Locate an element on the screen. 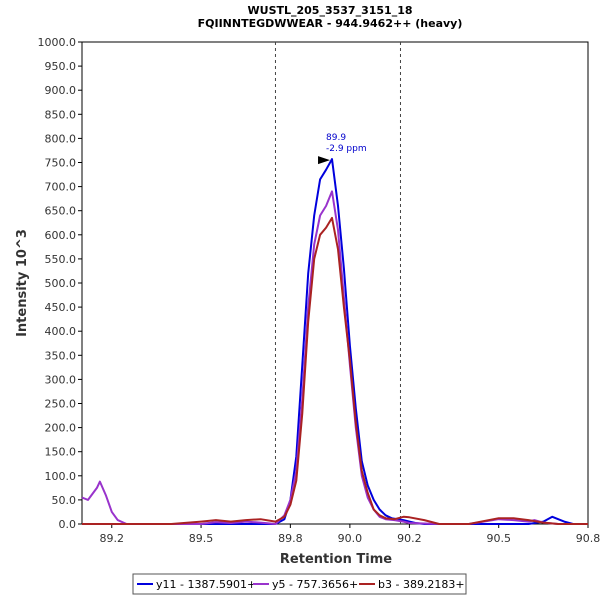 This screenshot has height=600, width=600. x-tick-label: 90.0 is located at coordinates (350, 538).